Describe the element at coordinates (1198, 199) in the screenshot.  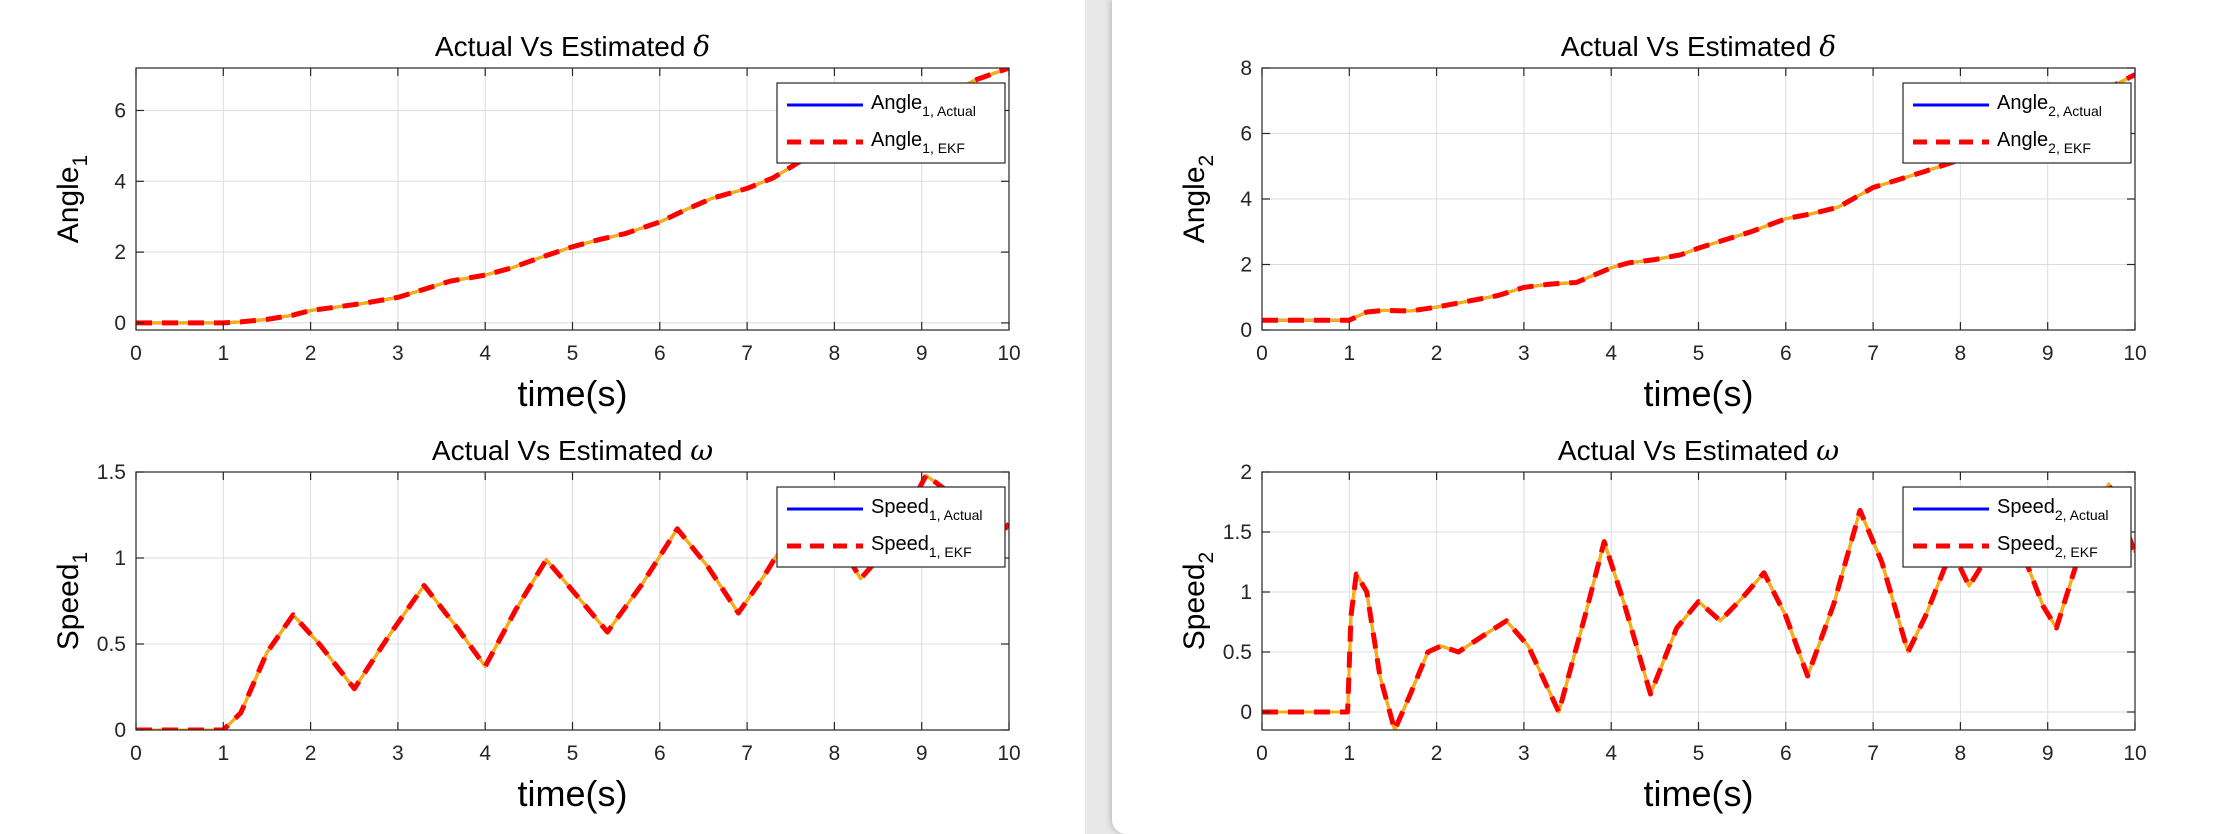
I see `y-axis-label: Angle2` at that location.